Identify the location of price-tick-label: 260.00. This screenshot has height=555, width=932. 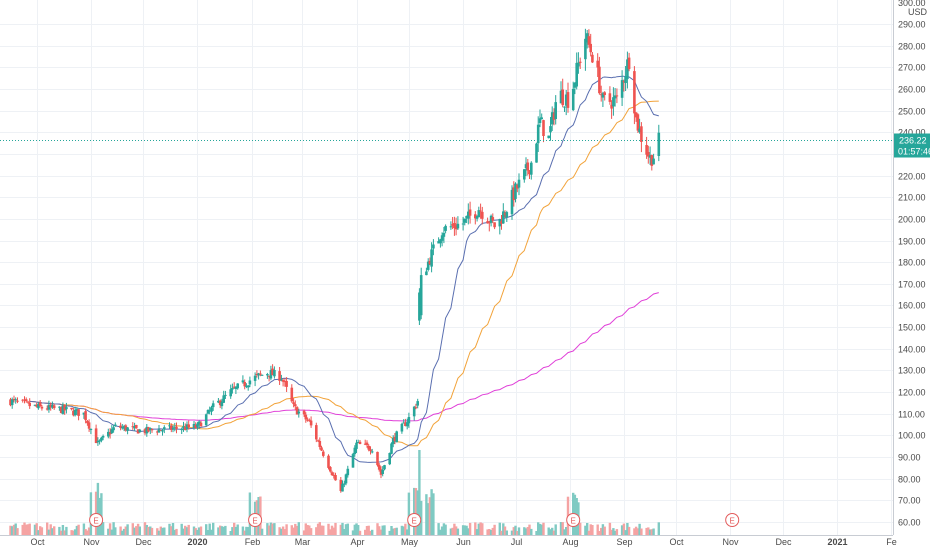
(912, 90).